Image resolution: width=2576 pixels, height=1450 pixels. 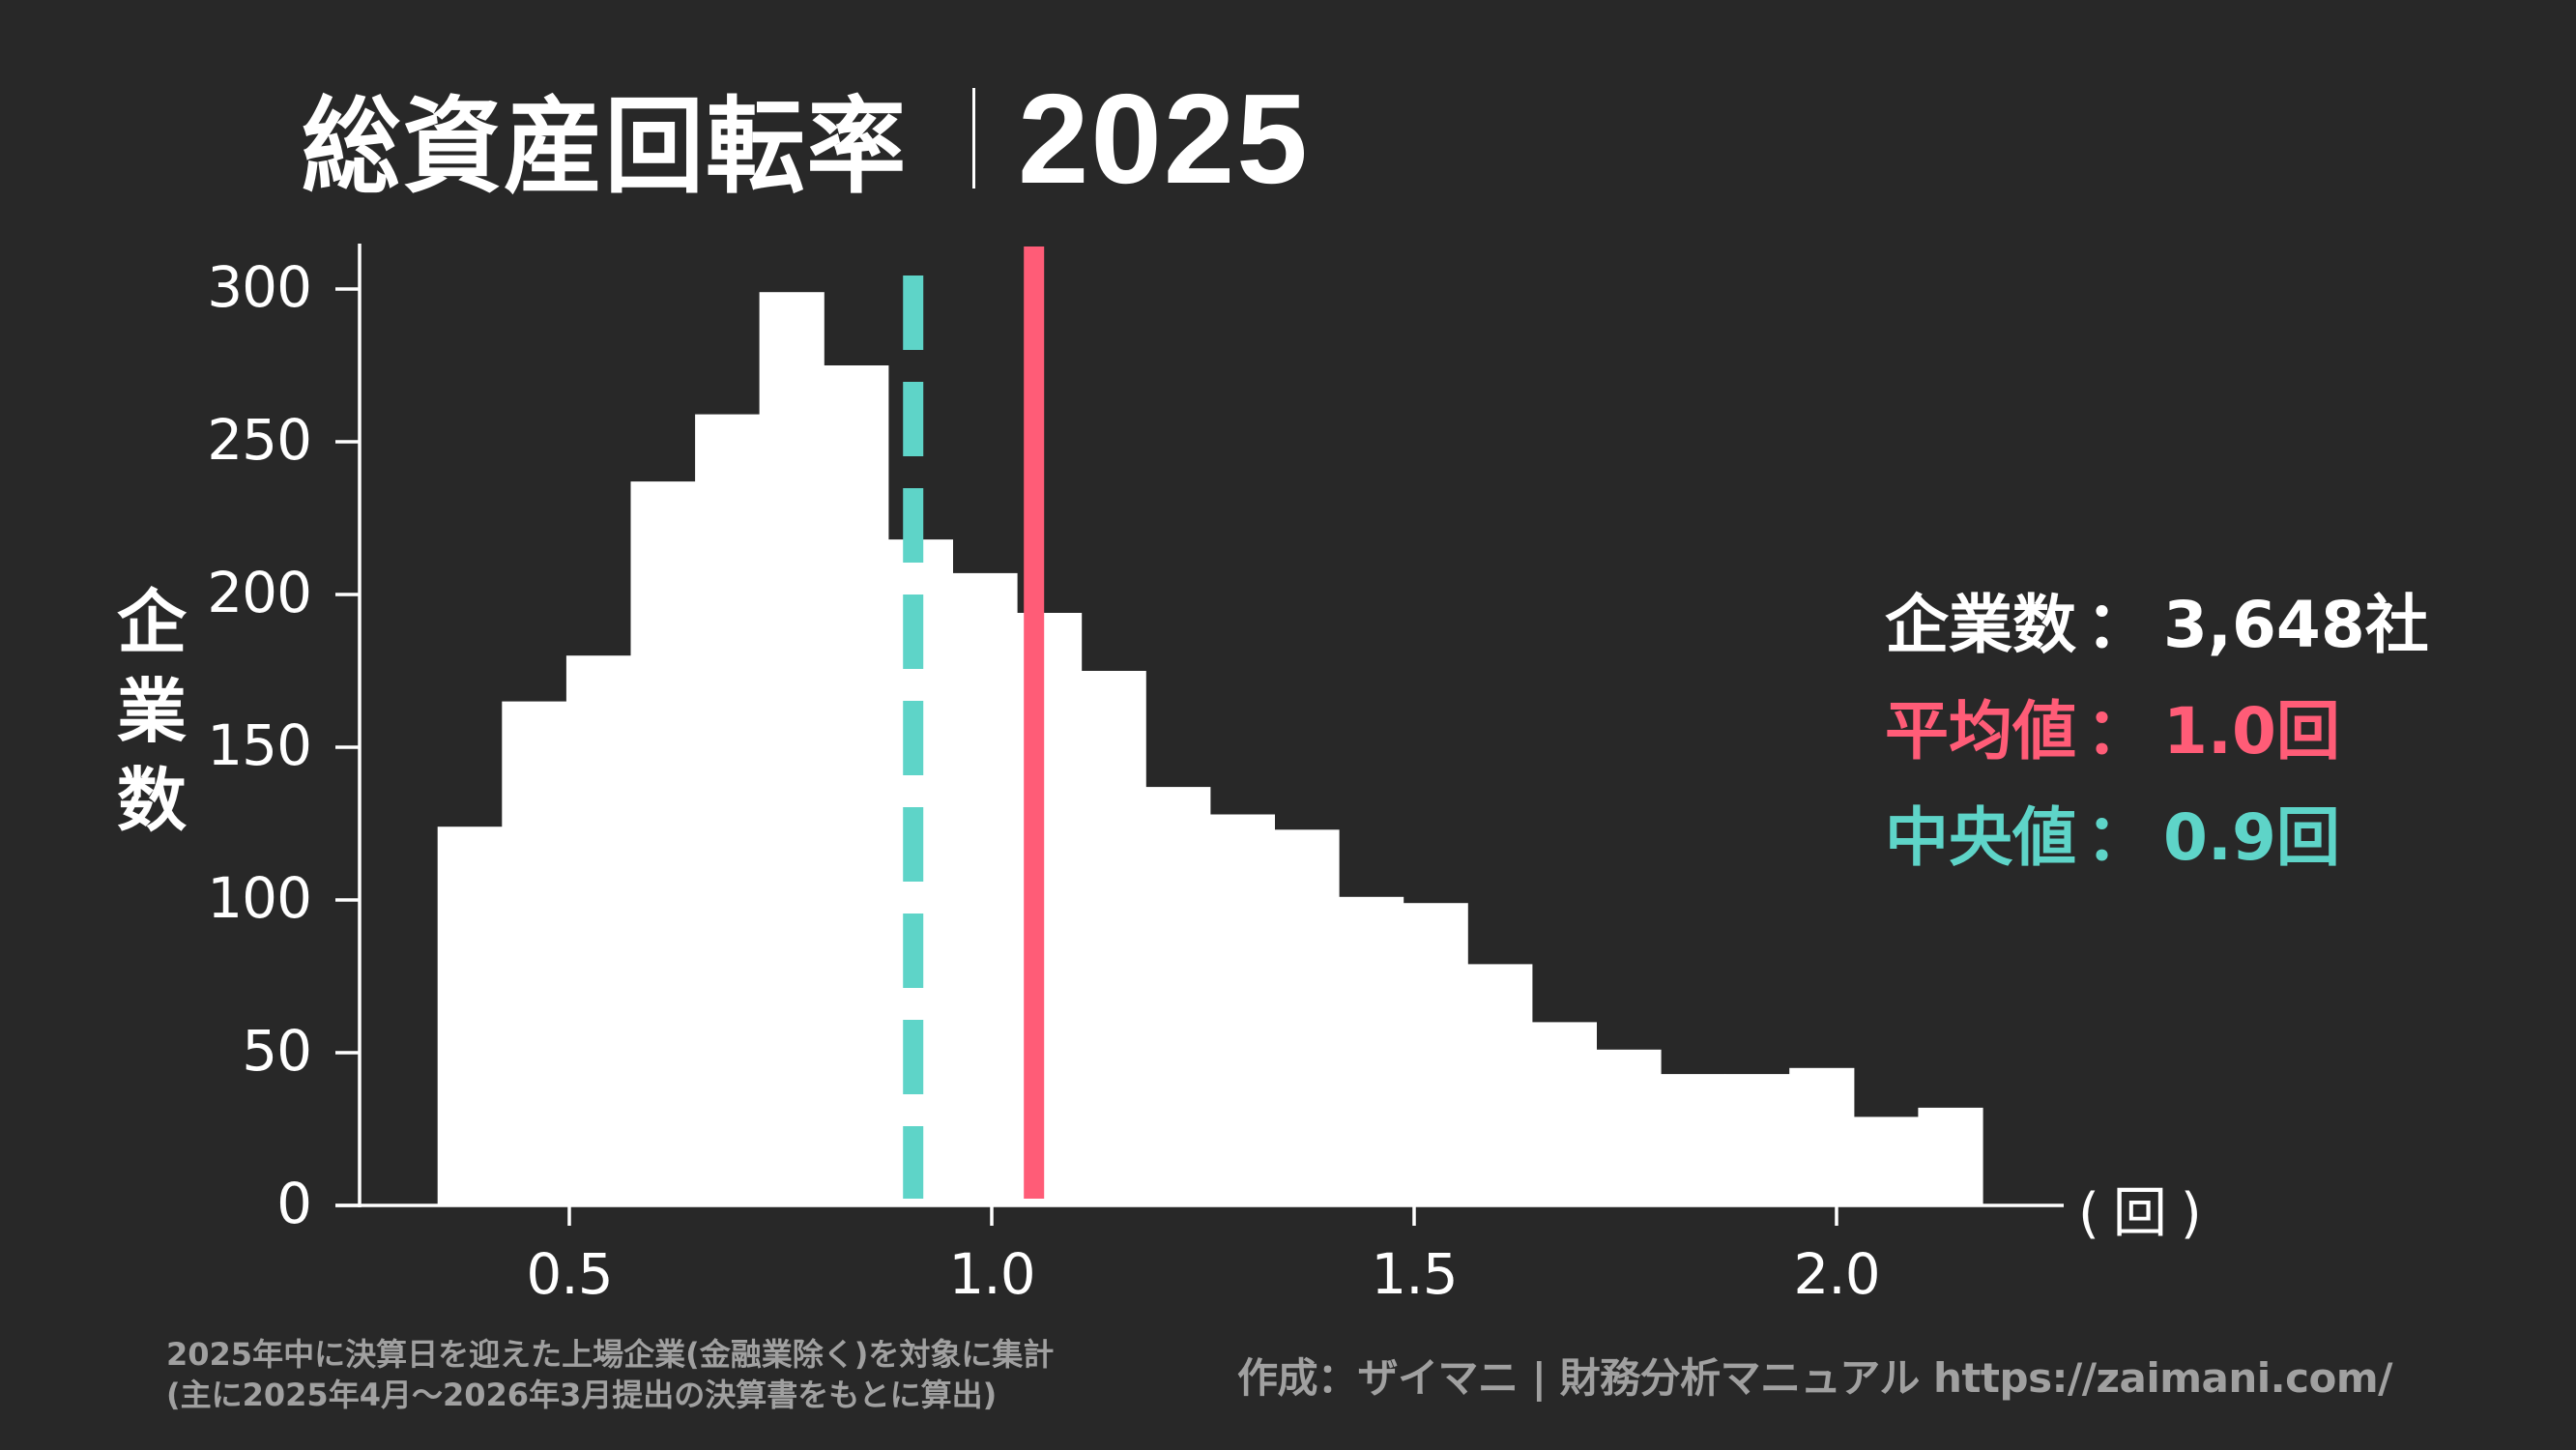 What do you see at coordinates (151, 800) in the screenshot?
I see `y-axis-label-char: 数` at bounding box center [151, 800].